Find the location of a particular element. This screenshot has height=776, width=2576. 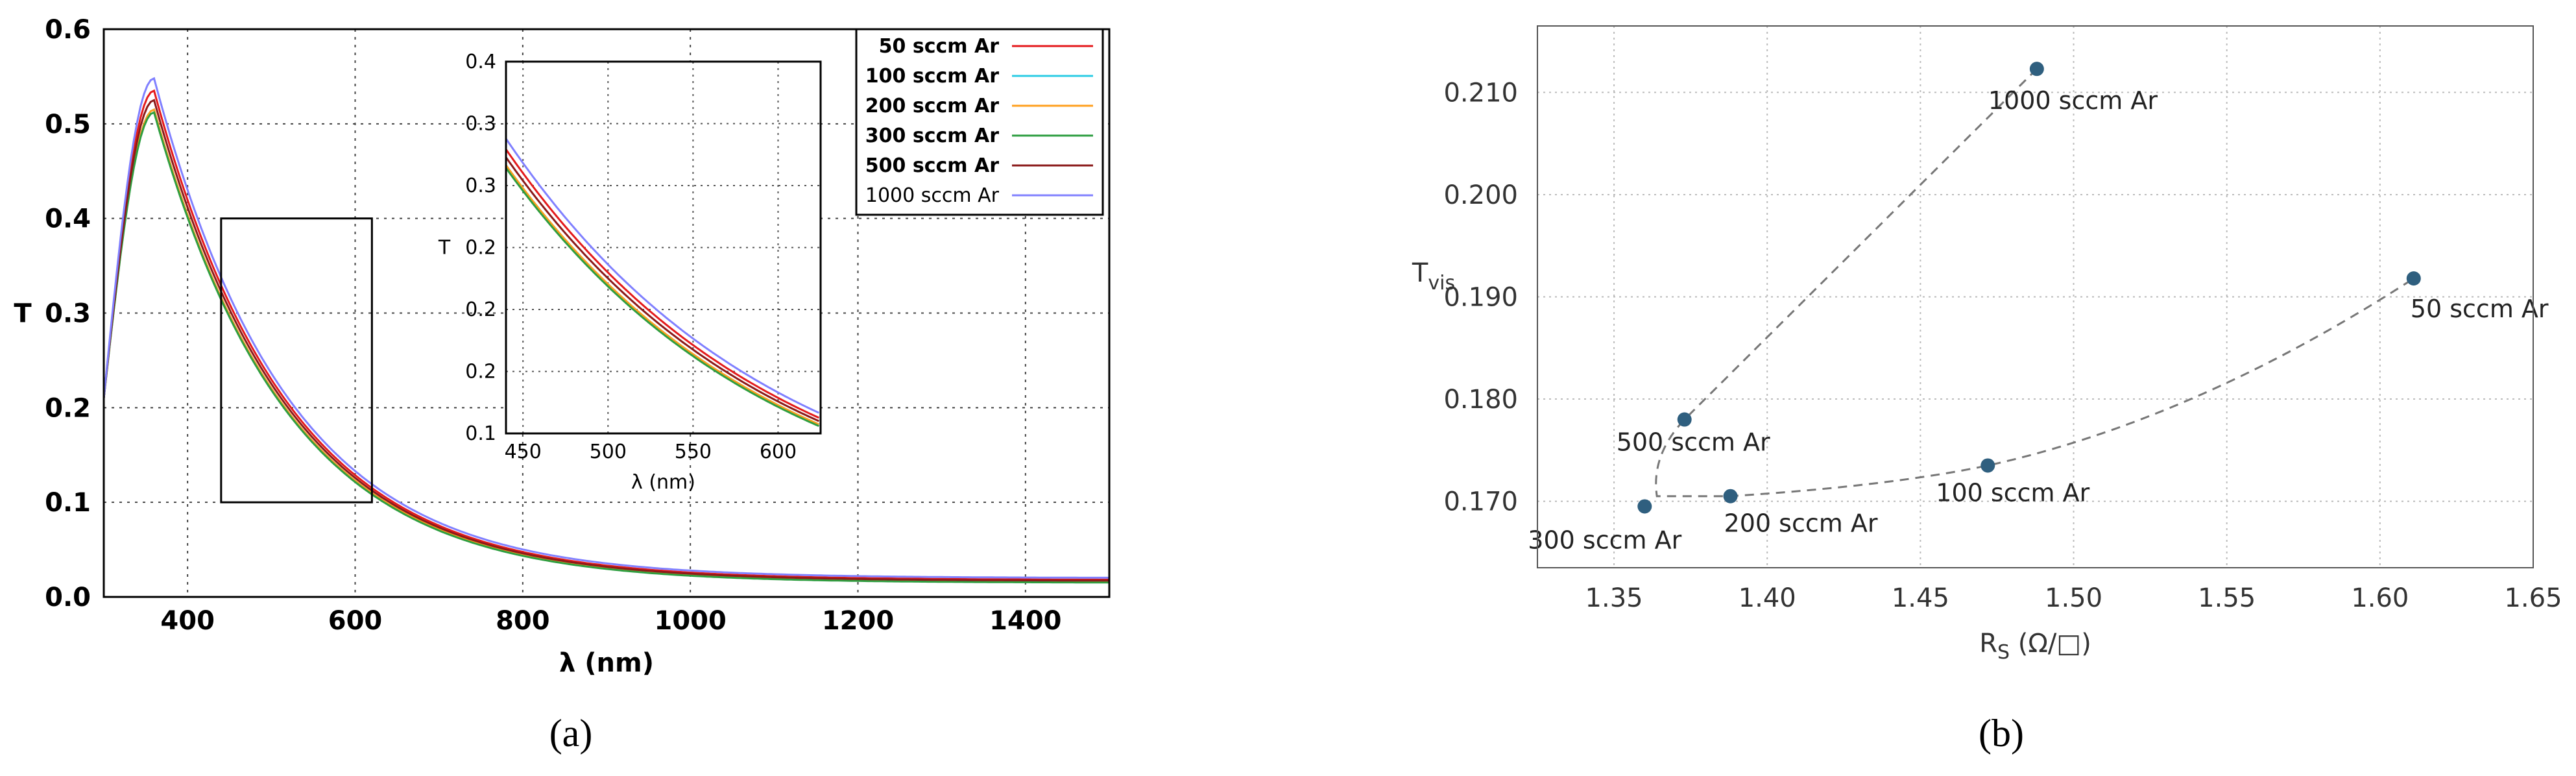

point-label: 1000 sccm Ar is located at coordinates (2073, 101).